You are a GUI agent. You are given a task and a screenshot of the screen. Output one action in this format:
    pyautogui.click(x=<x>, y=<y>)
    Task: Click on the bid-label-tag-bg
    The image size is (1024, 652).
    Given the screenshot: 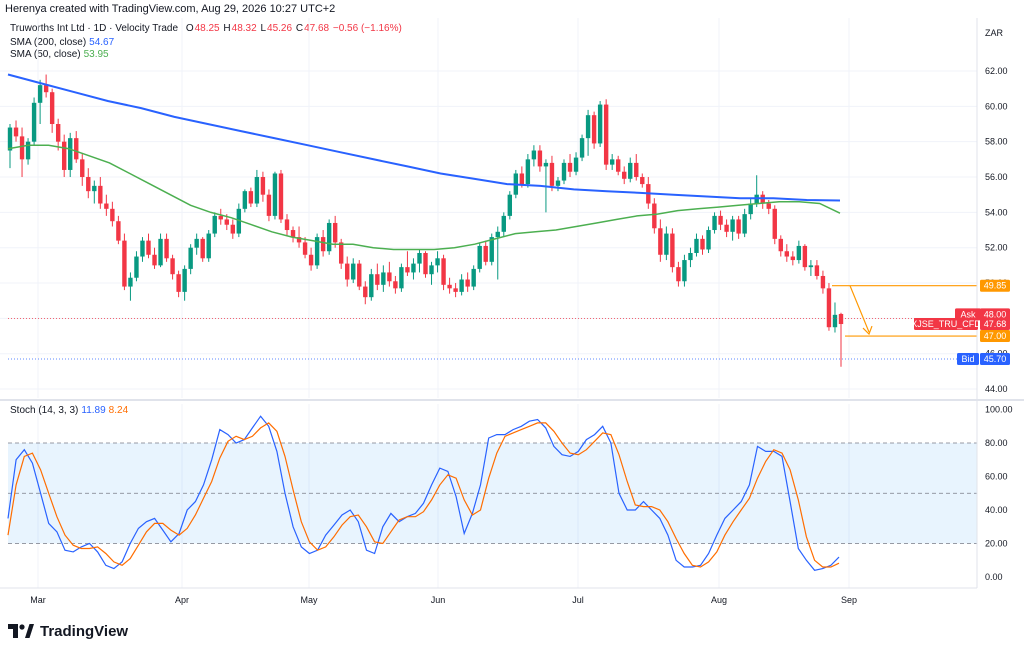 What is the action you would take?
    pyautogui.click(x=968, y=359)
    